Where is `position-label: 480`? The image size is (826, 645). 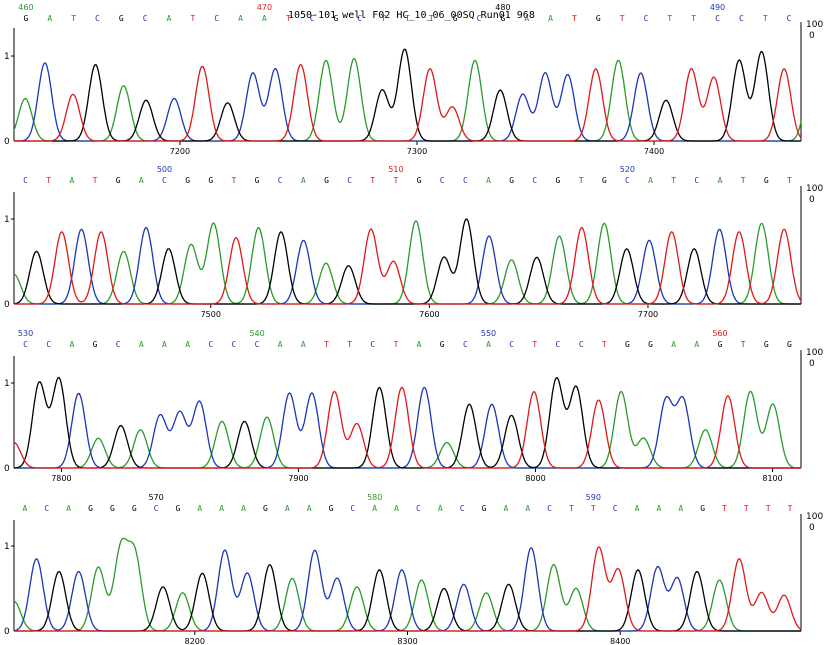
position-label: 480 is located at coordinates (502, 7).